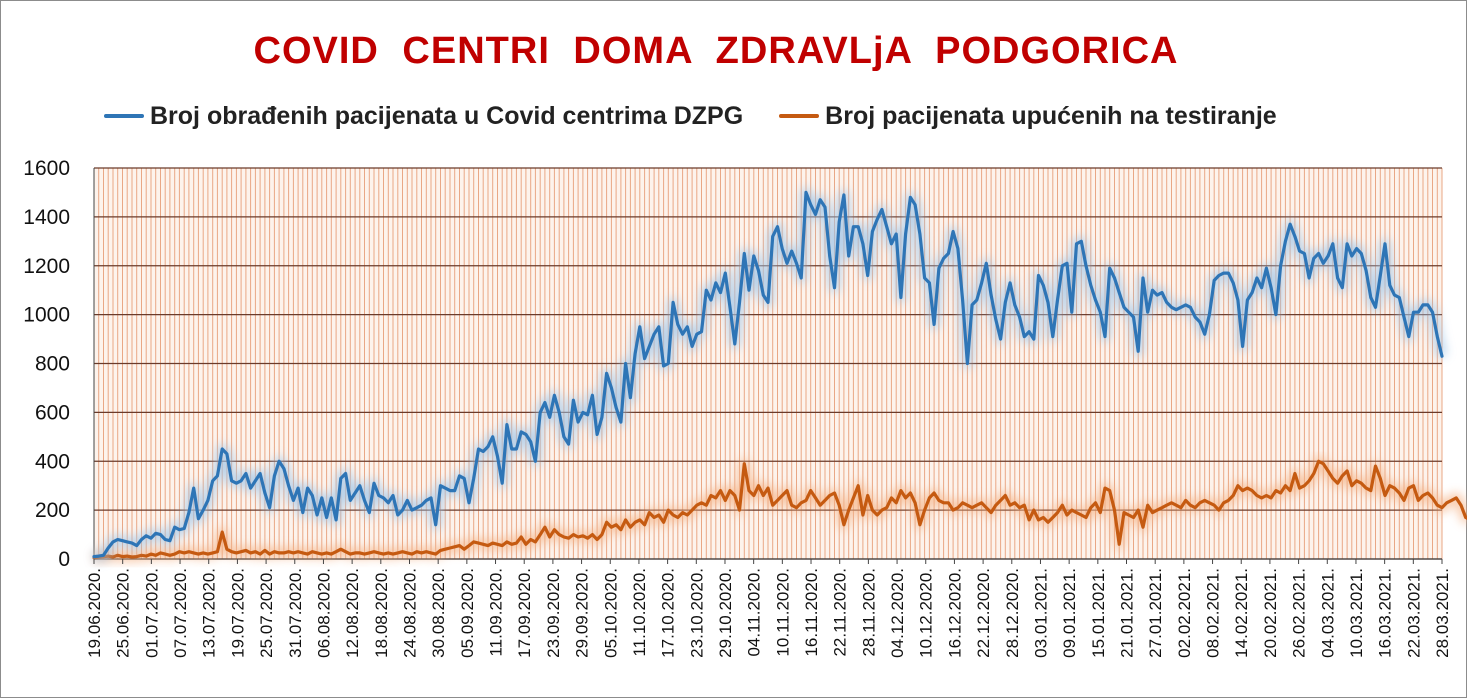 The image size is (1467, 698). What do you see at coordinates (209, 613) in the screenshot?
I see `x-tick-label: 13.07.2020.` at bounding box center [209, 613].